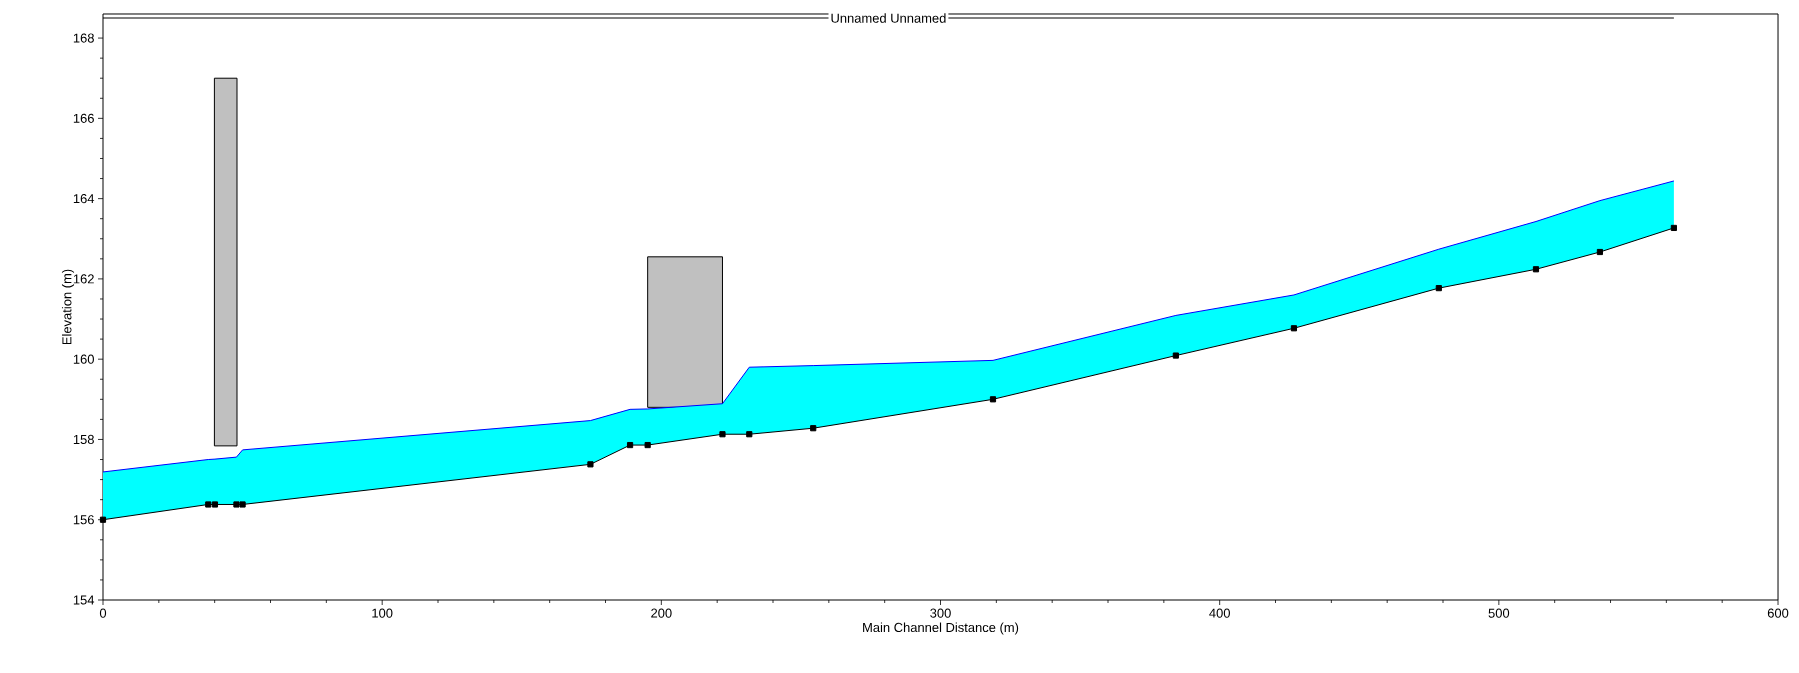 This screenshot has height=673, width=1799. I want to click on y-tick-label: 158, so click(83, 439).